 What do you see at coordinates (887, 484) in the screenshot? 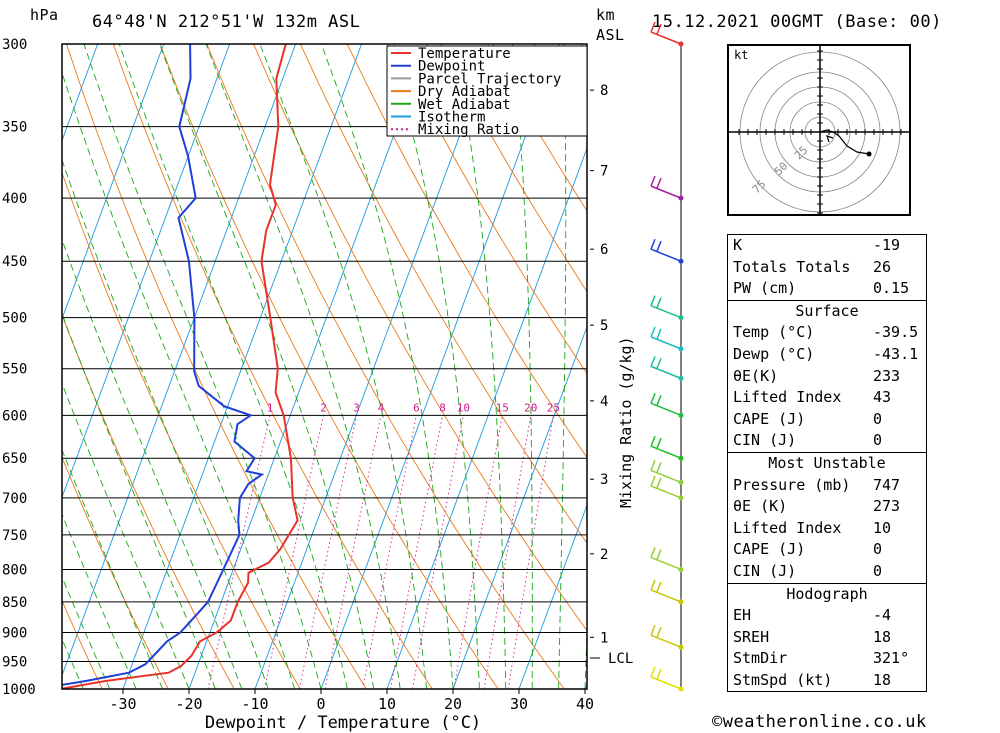
I see `index-value: 747` at bounding box center [887, 484].